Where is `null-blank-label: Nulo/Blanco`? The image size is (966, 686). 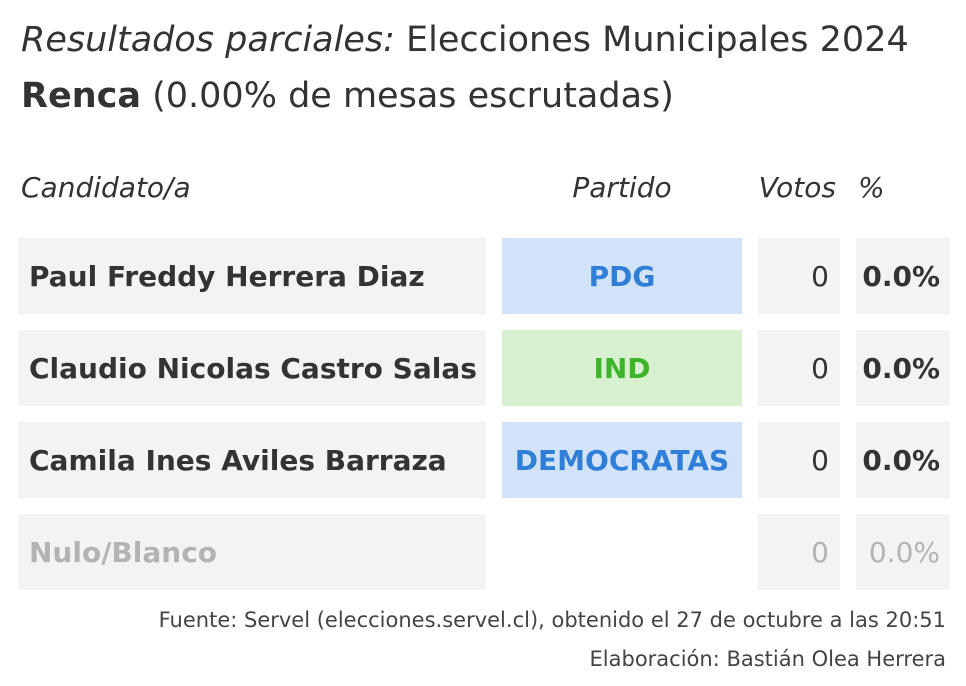 null-blank-label: Nulo/Blanco is located at coordinates (252, 552).